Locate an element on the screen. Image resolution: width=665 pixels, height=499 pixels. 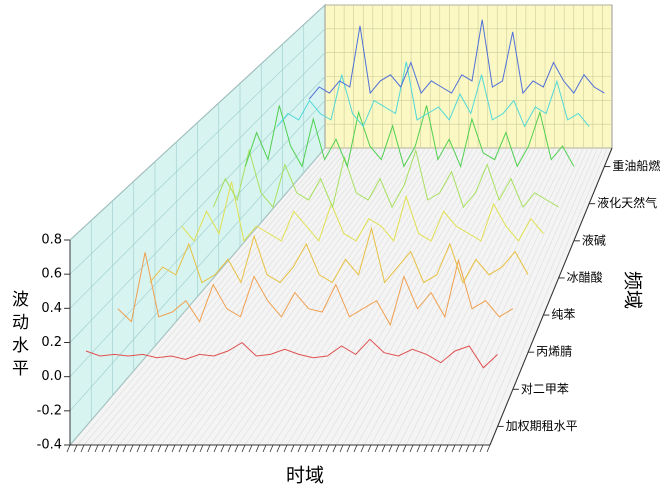
z-tick-label: 重油船燃 is located at coordinates (636, 165).